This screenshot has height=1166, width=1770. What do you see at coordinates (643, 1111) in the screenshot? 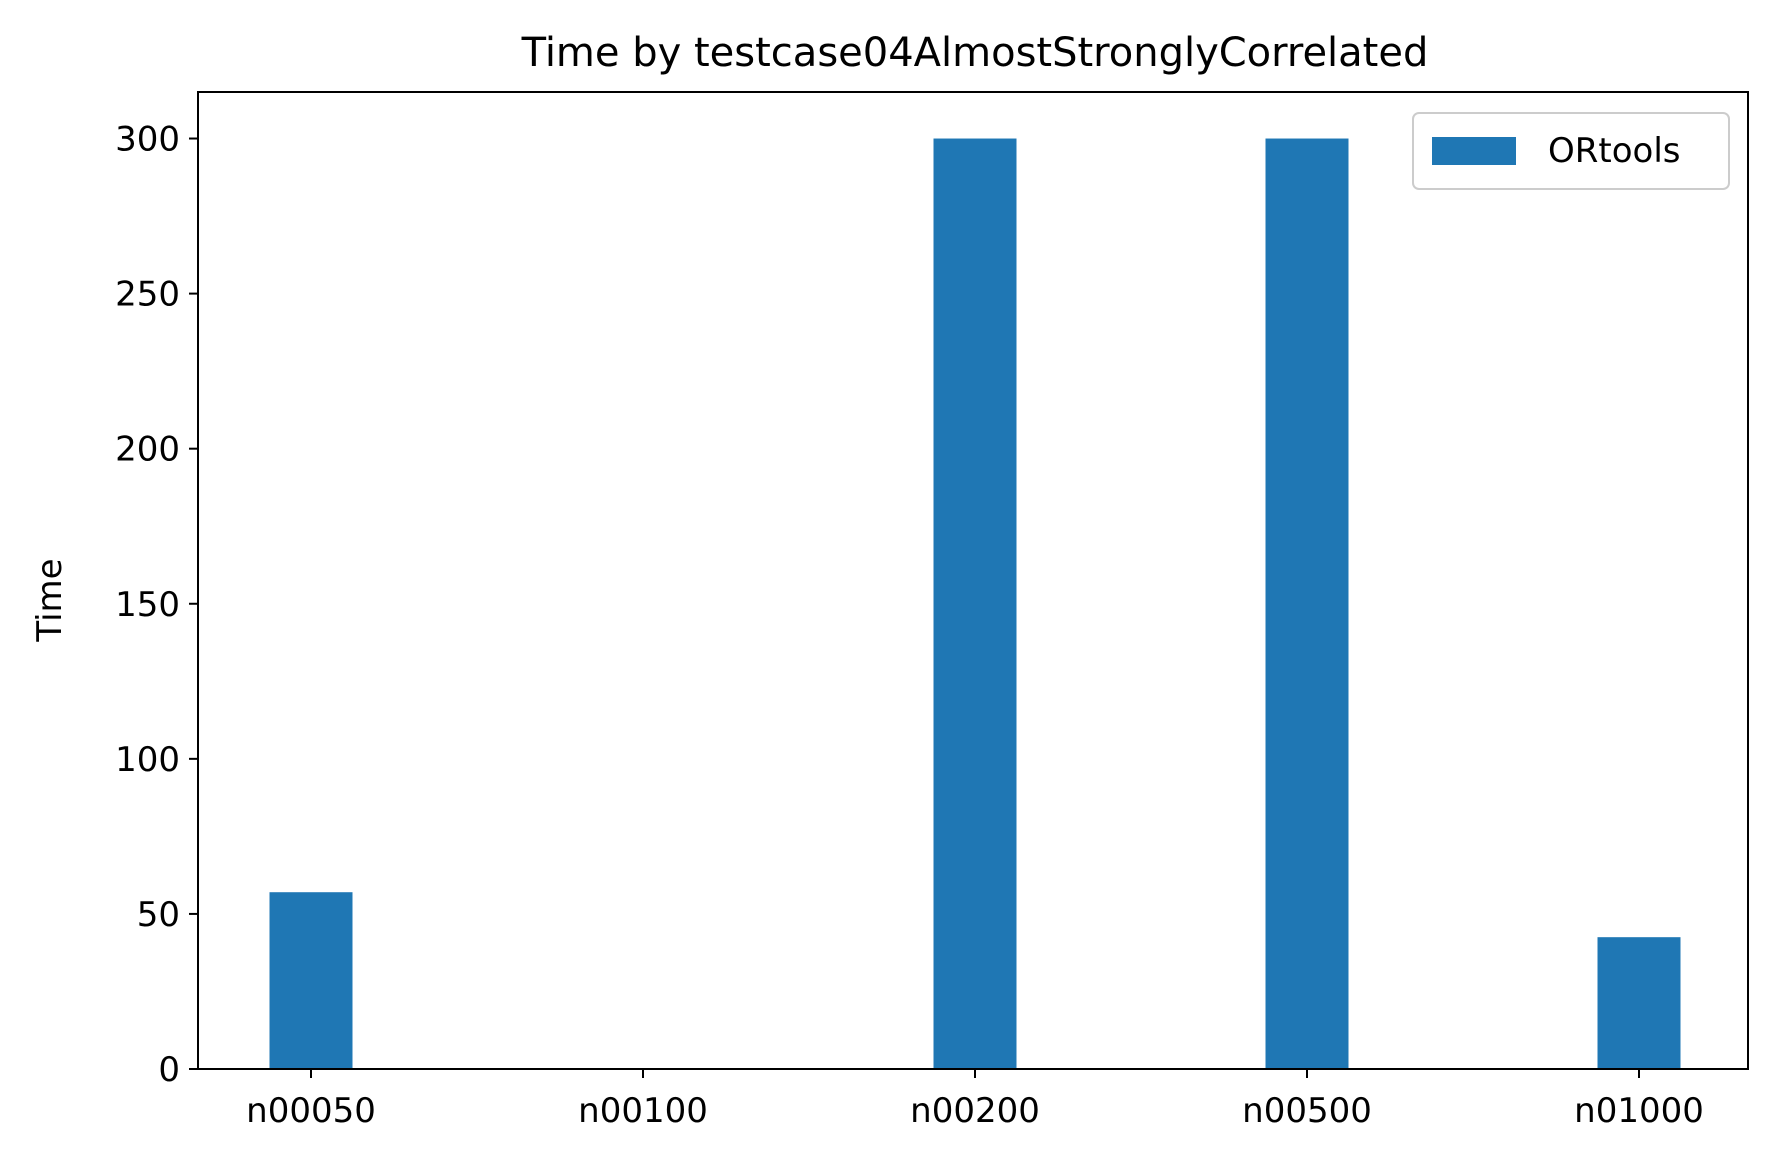
I see `x-tick-label: n00100` at bounding box center [643, 1111].